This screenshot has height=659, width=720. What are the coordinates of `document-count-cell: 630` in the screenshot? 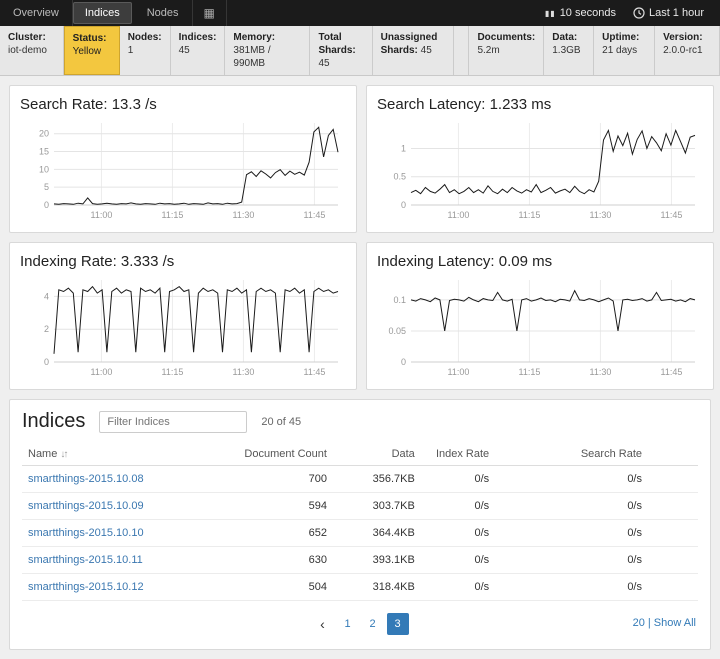 It's located at (285, 560).